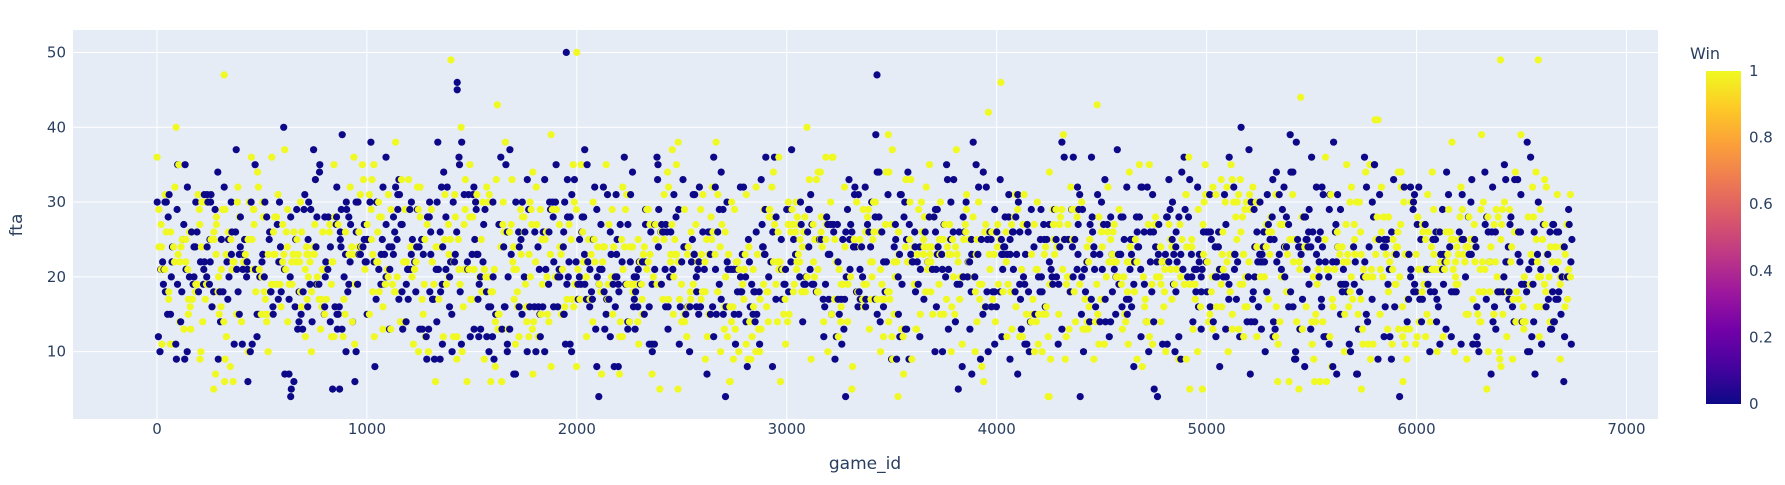  I want to click on y-tick-label: 40, so click(56, 127).